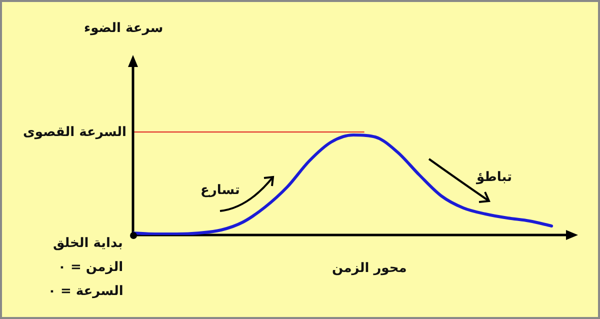 The height and width of the screenshot is (319, 600). What do you see at coordinates (369, 268) in the screenshot?
I see `x-axis-title: محور الزمن` at bounding box center [369, 268].